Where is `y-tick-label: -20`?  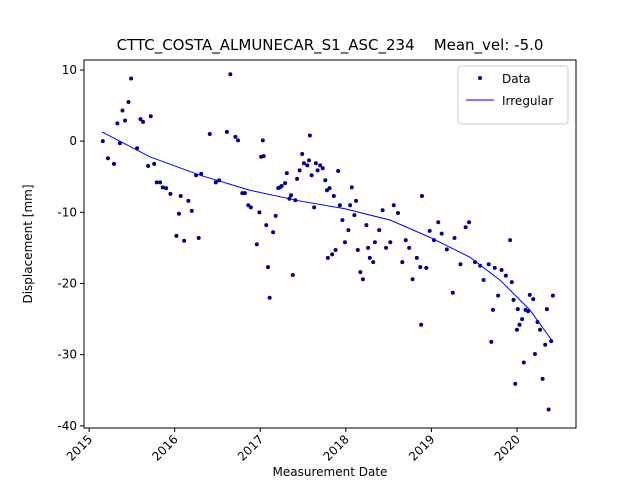 y-tick-label: -20 is located at coordinates (67, 284).